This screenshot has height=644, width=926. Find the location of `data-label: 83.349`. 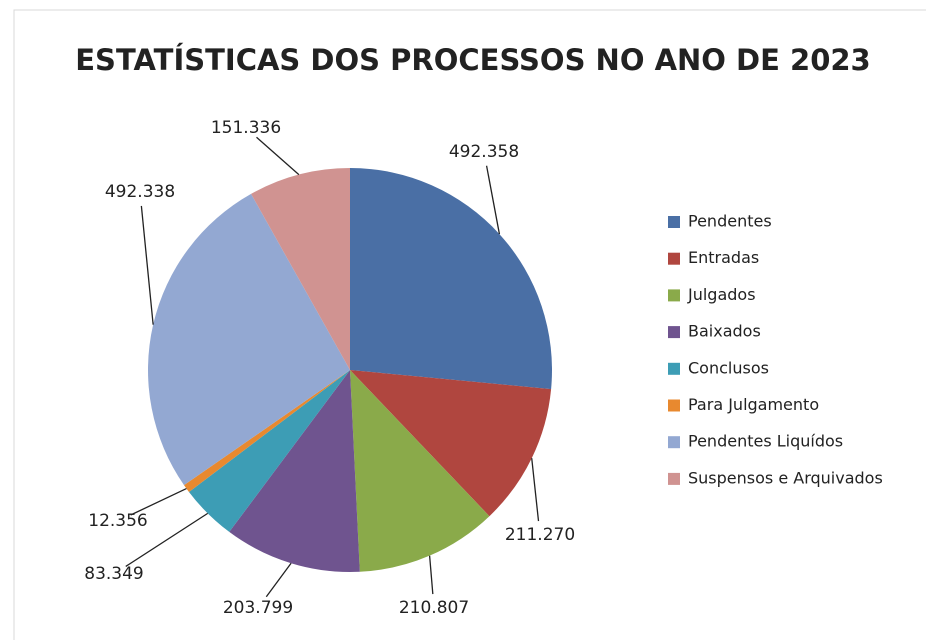

data-label: 83.349 is located at coordinates (113, 574).